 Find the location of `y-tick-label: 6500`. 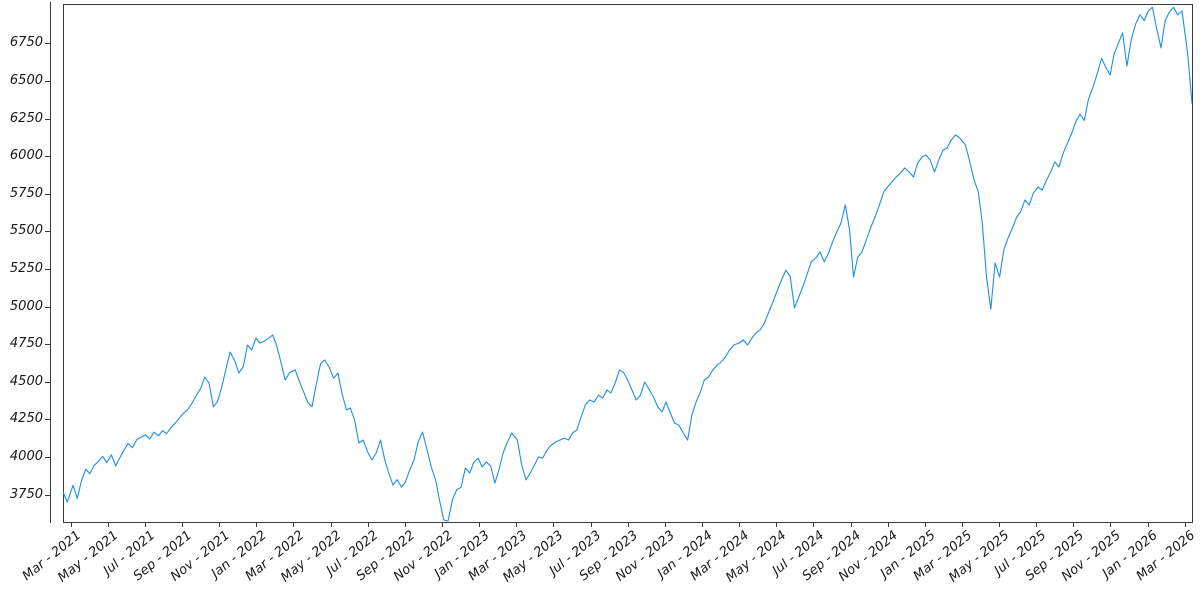

y-tick-label: 6500 is located at coordinates (26, 80).